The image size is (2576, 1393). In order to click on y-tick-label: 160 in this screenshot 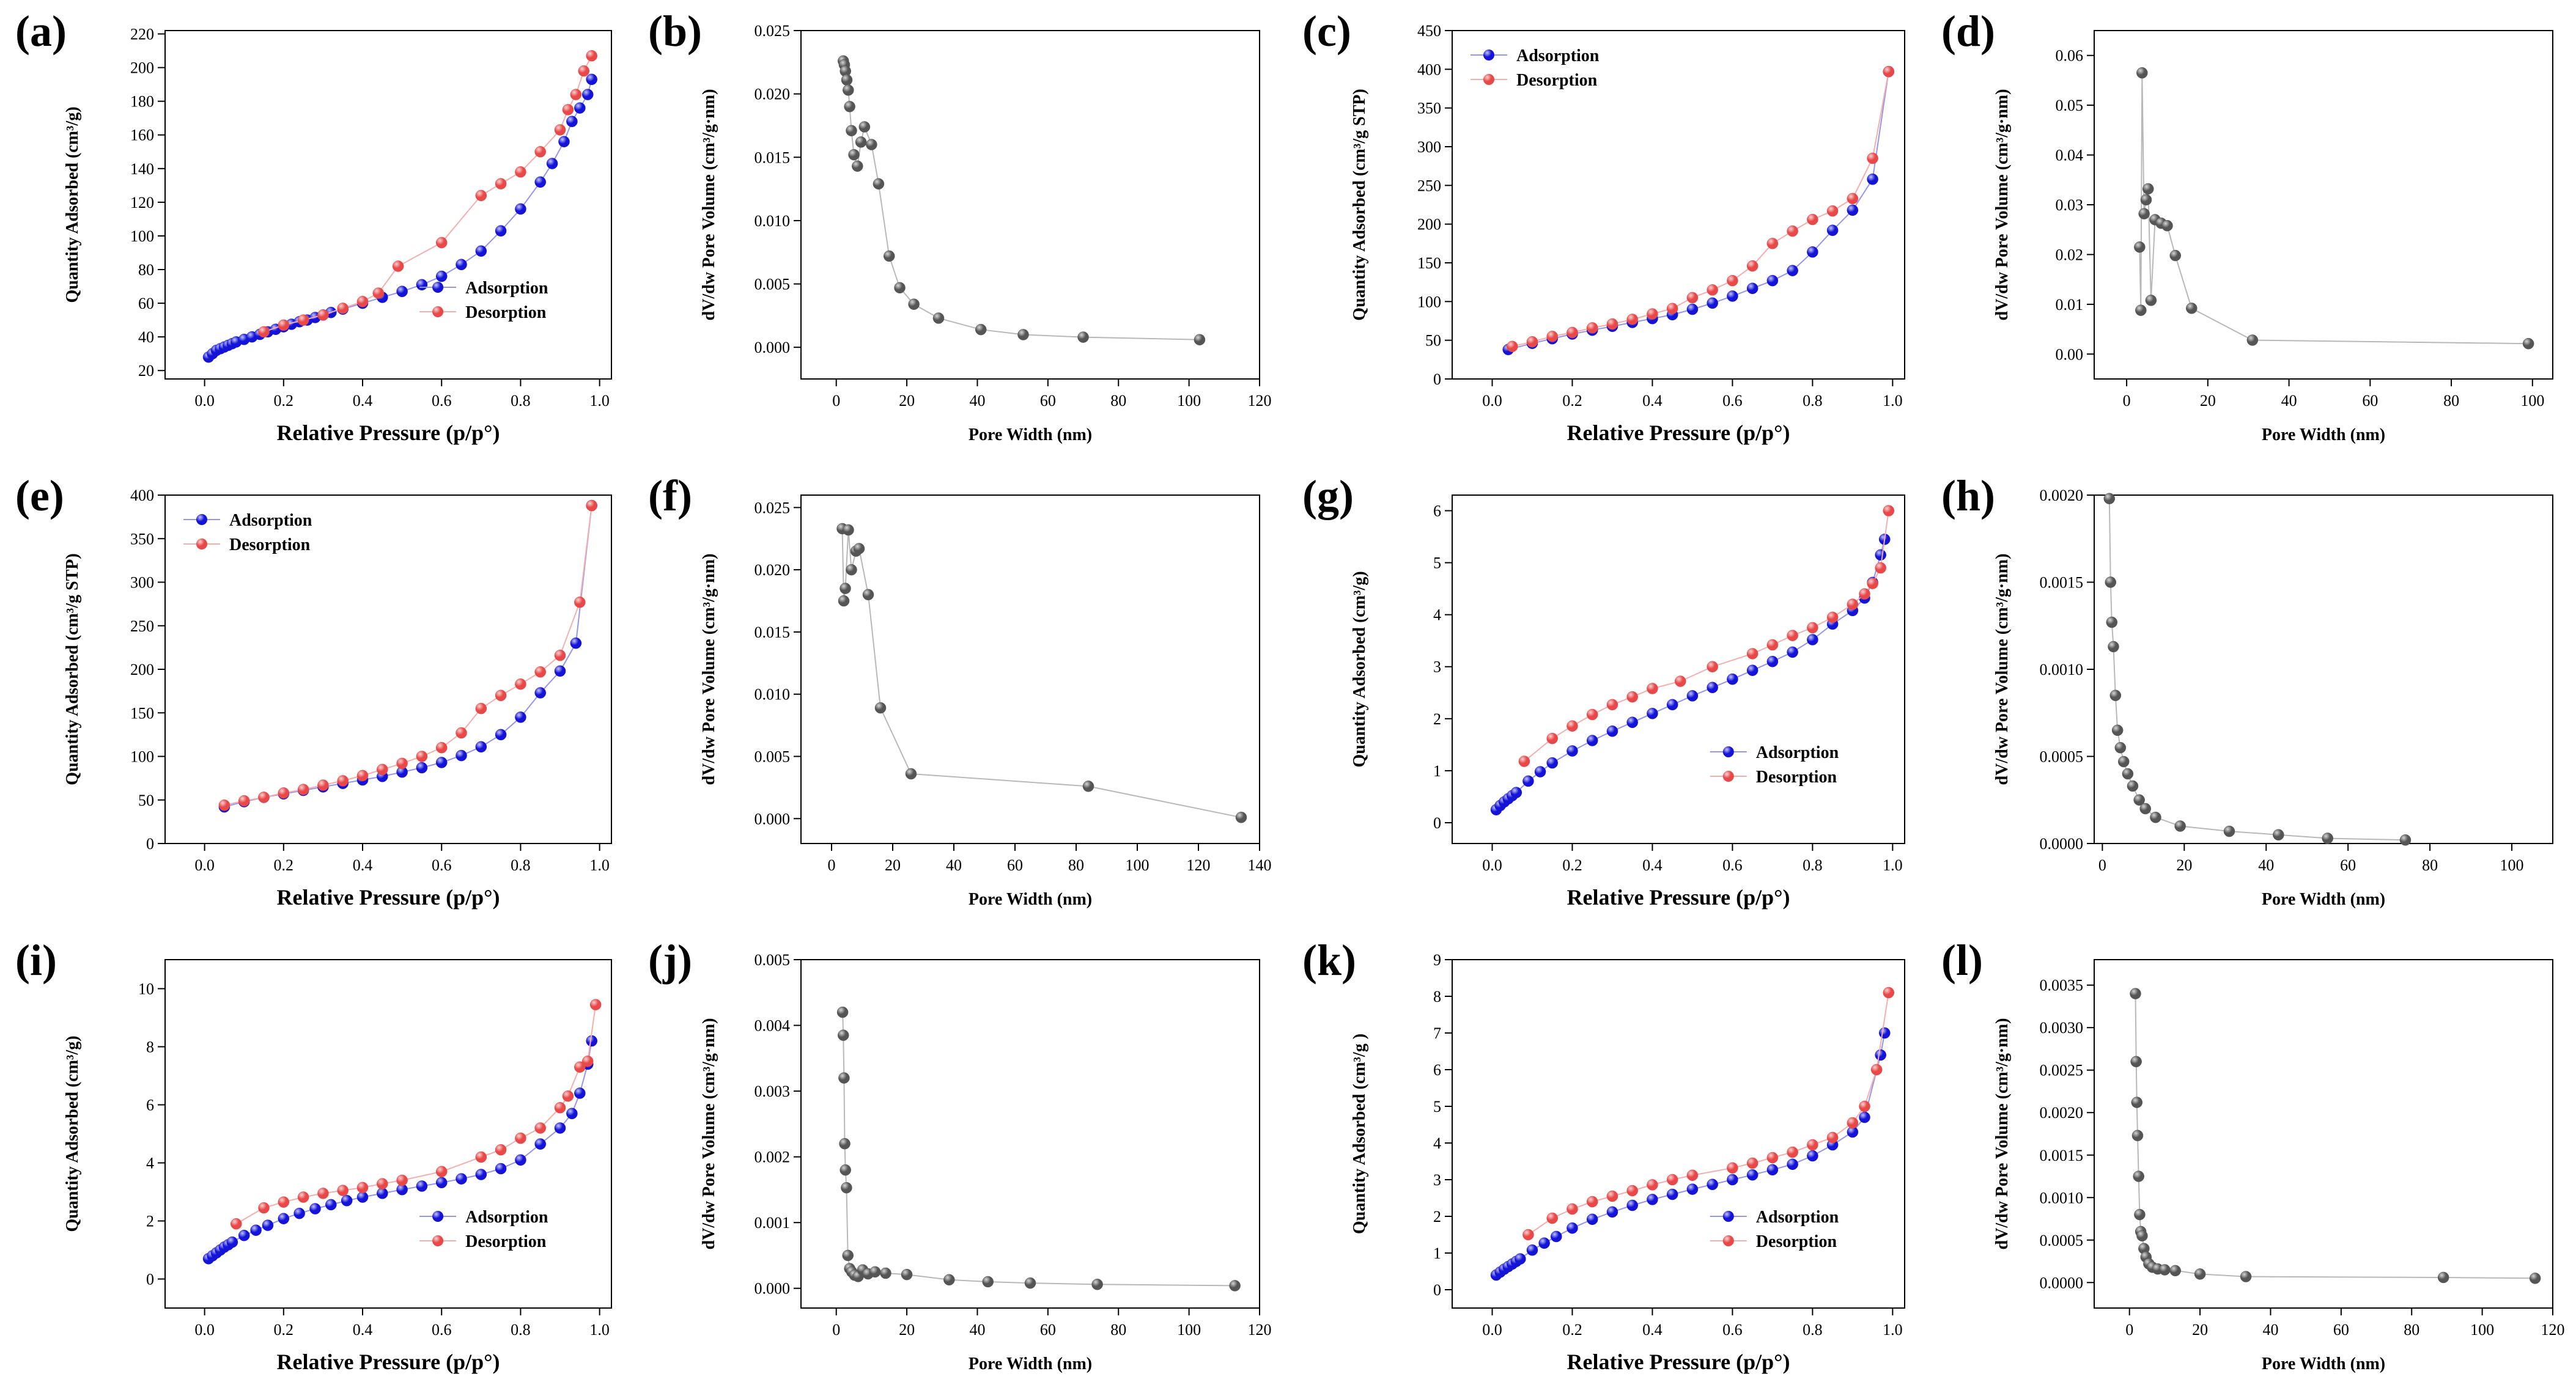, I will do `click(142, 135)`.